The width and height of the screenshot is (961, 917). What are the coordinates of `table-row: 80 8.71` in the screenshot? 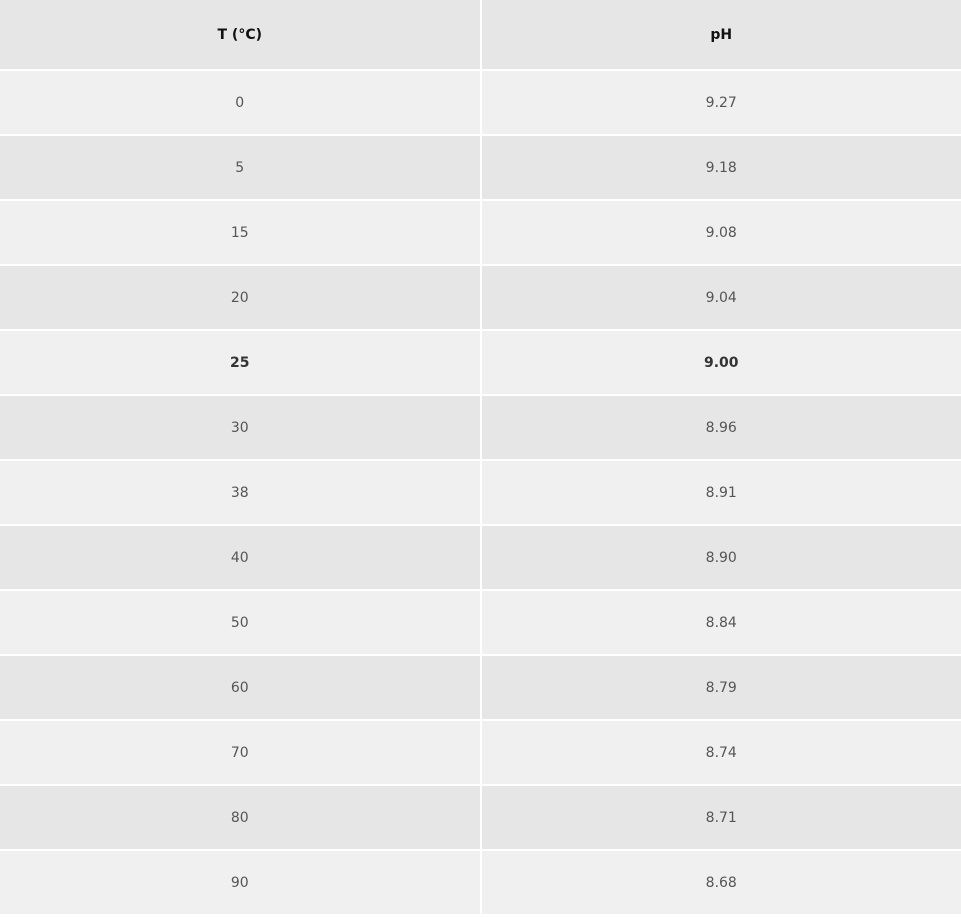 It's located at (480, 817).